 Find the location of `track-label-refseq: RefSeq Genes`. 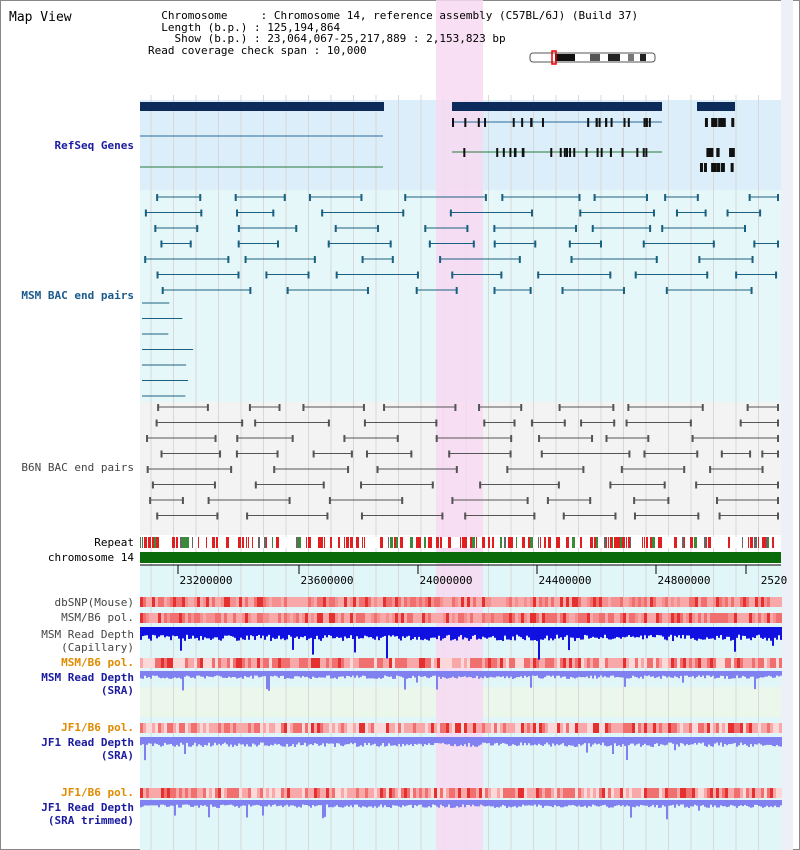

track-label-refseq: RefSeq Genes is located at coordinates (94, 145).